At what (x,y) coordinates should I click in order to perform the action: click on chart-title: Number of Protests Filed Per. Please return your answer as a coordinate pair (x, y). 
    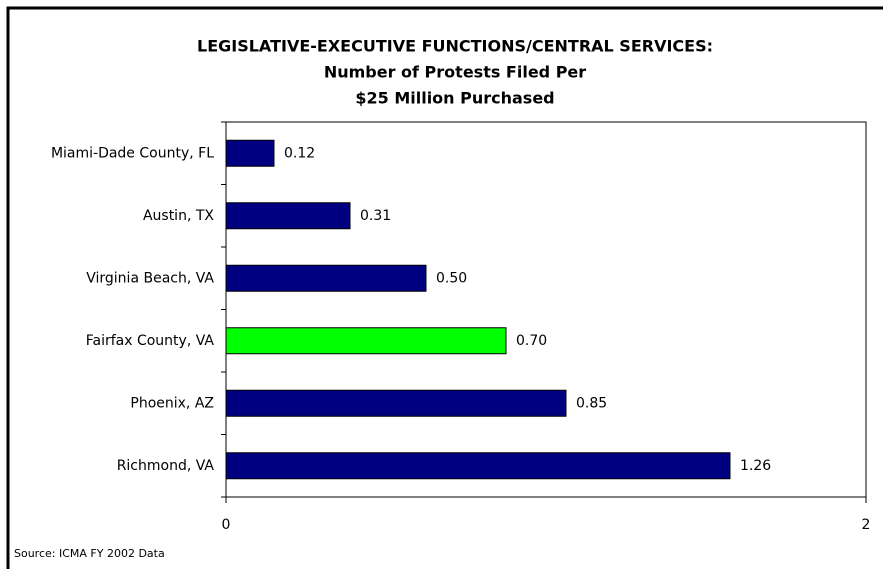
    Looking at the image, I should click on (455, 72).